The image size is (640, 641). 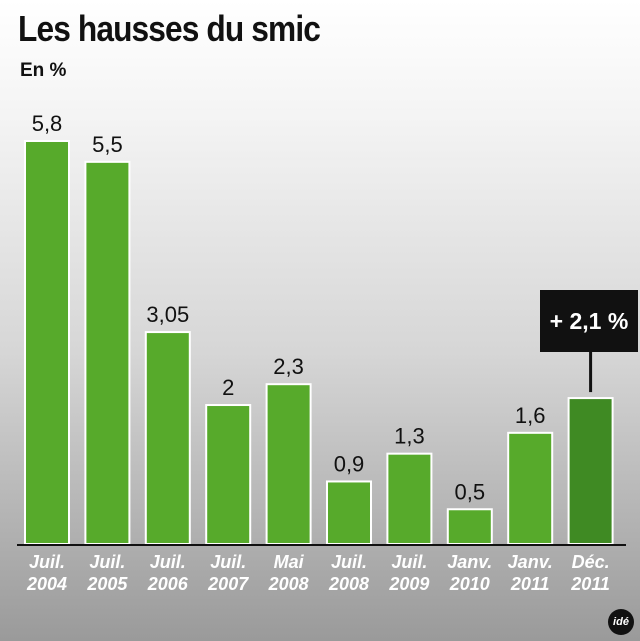 What do you see at coordinates (228, 584) in the screenshot?
I see `category-label-3-1: 2007` at bounding box center [228, 584].